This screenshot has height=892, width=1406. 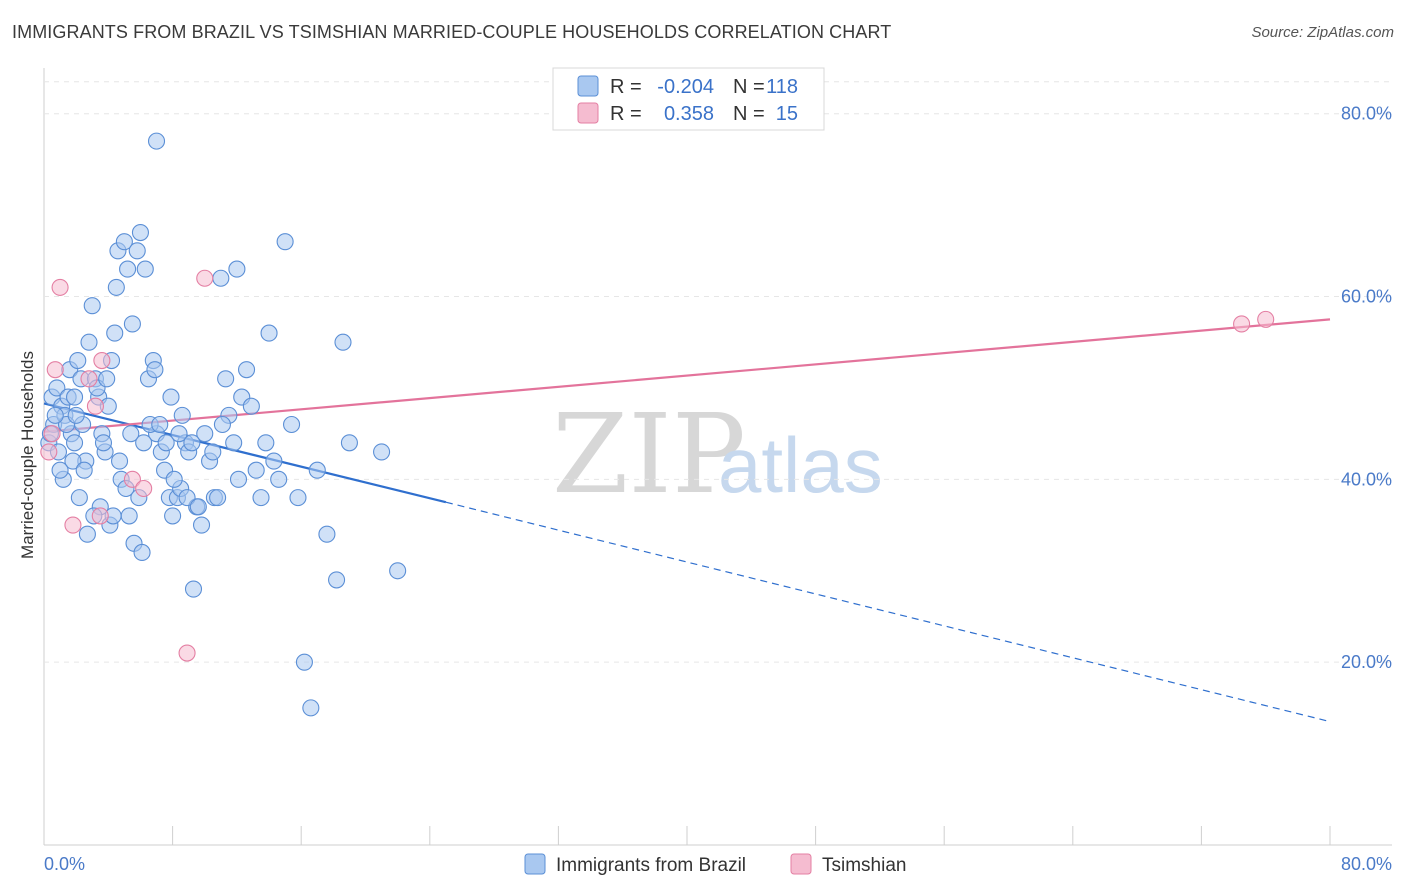 I want to click on trendline-tsimshian, so click(x=687, y=375).